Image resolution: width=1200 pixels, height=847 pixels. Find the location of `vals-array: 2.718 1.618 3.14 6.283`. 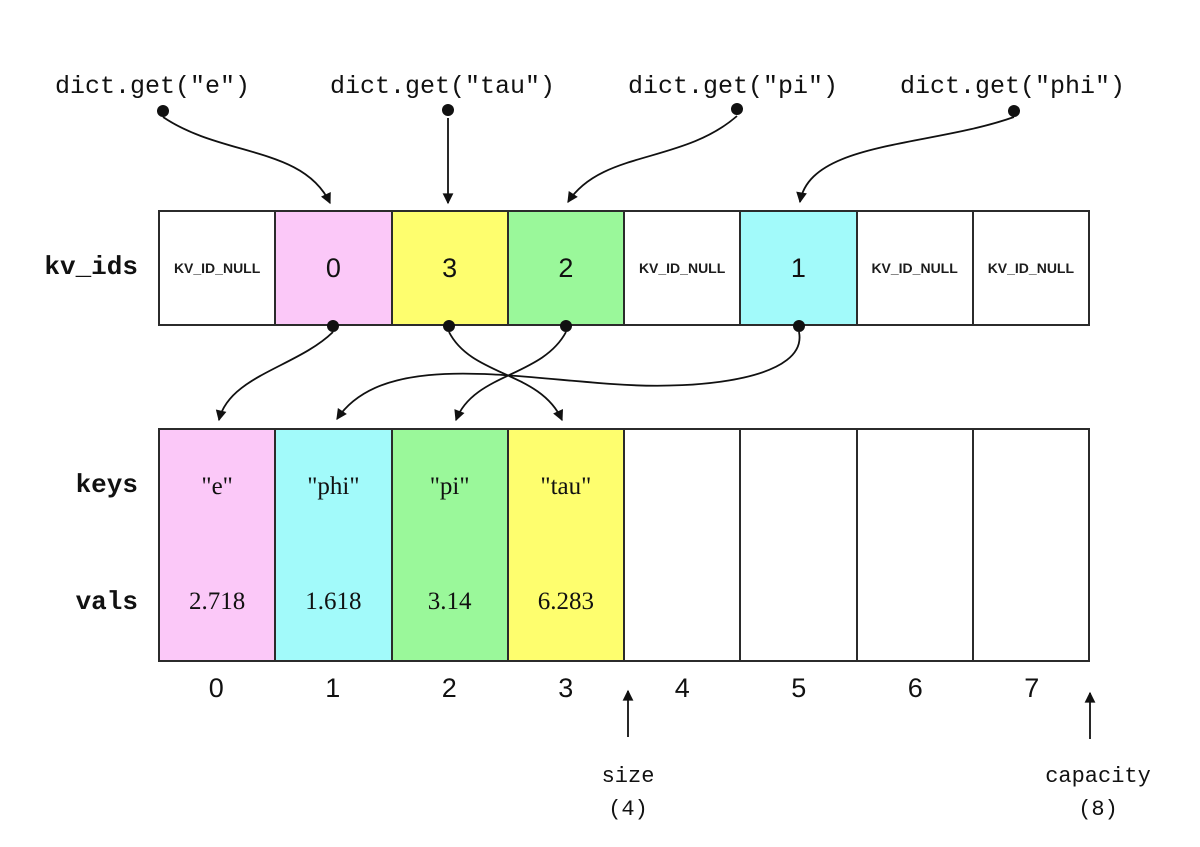

vals-array: 2.718 1.618 3.14 6.283 is located at coordinates (624, 602).